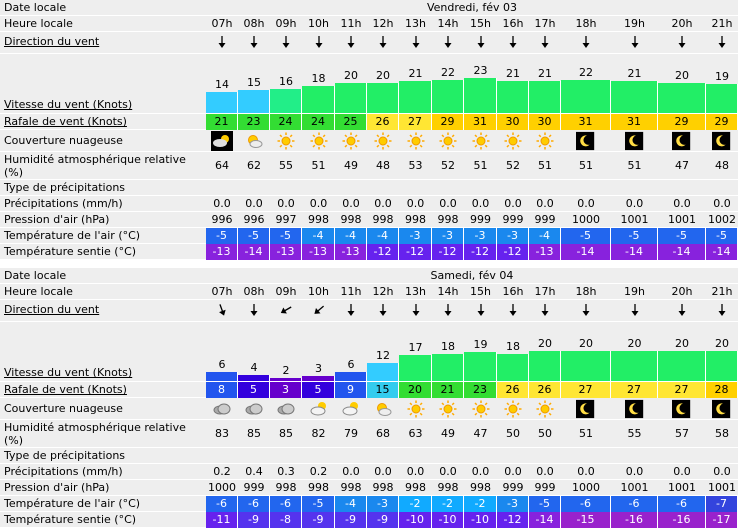 The width and height of the screenshot is (738, 531). What do you see at coordinates (682, 390) in the screenshot?
I see `gust-cell: 27` at bounding box center [682, 390].